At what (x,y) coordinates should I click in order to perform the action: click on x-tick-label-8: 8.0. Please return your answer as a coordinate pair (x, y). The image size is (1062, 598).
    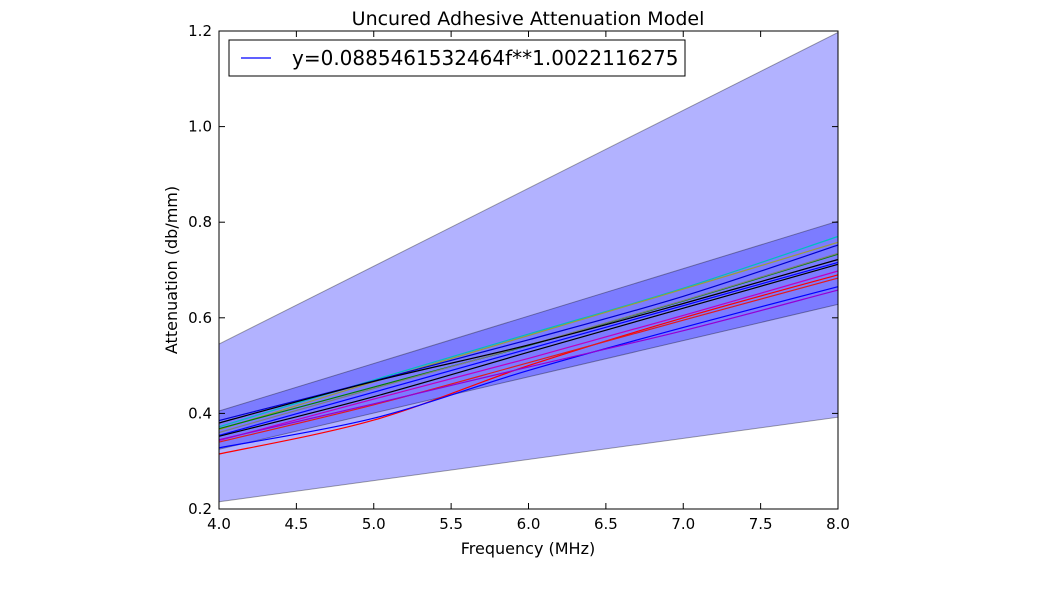
    Looking at the image, I should click on (838, 524).